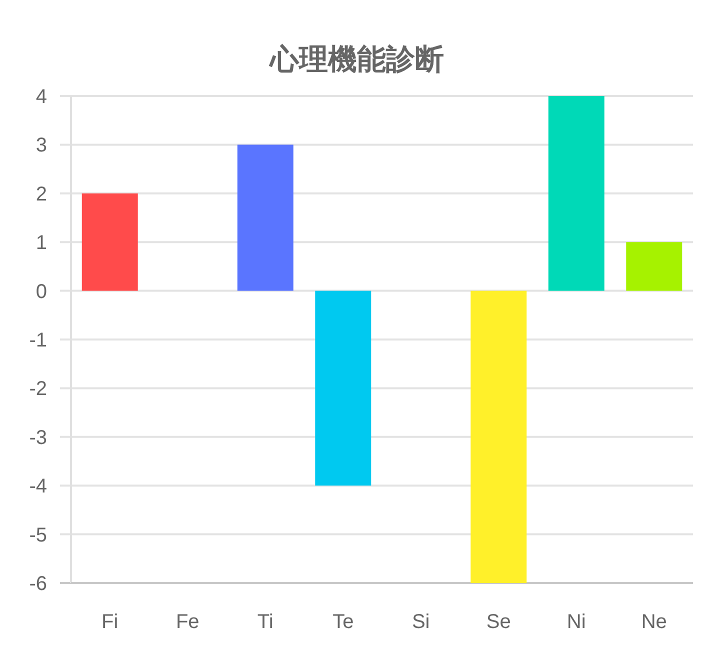 Image resolution: width=714 pixels, height=660 pixels. Describe the element at coordinates (110, 622) in the screenshot. I see `x-tick-label: Fi` at that location.